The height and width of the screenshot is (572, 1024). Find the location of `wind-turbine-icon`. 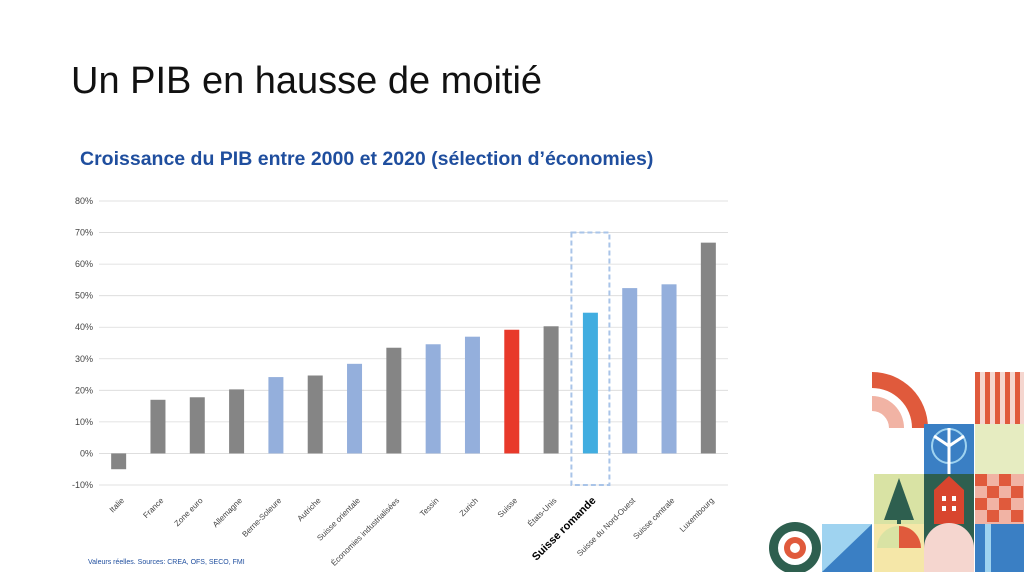

wind-turbine-icon is located at coordinates (949, 449).